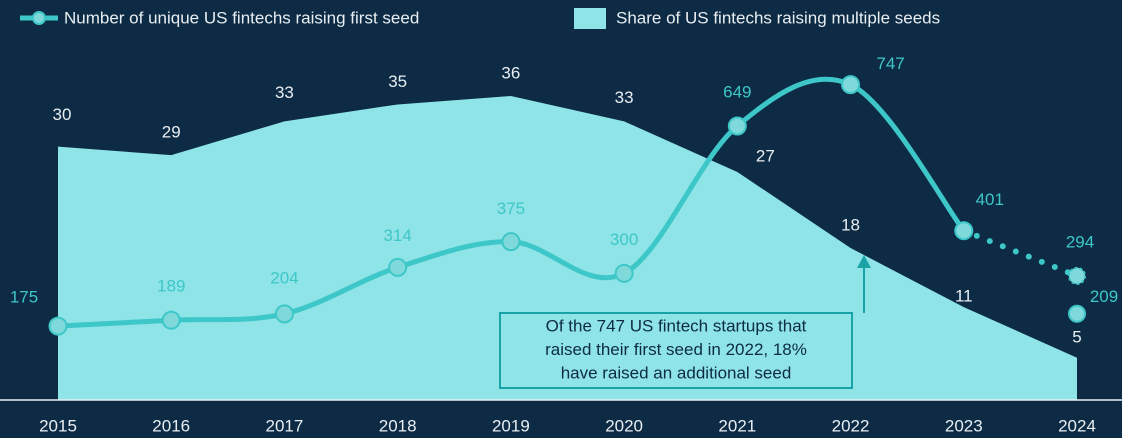  Describe the element at coordinates (171, 286) in the screenshot. I see `count-label: 189` at that location.